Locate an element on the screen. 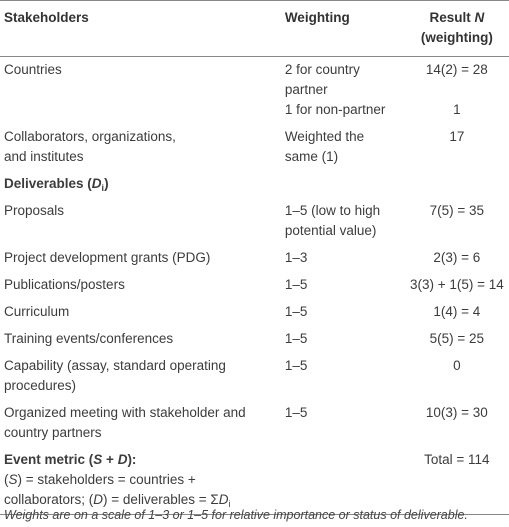 This screenshot has width=509, height=527. cell-text: 1 for non-partner is located at coordinates (335, 109).